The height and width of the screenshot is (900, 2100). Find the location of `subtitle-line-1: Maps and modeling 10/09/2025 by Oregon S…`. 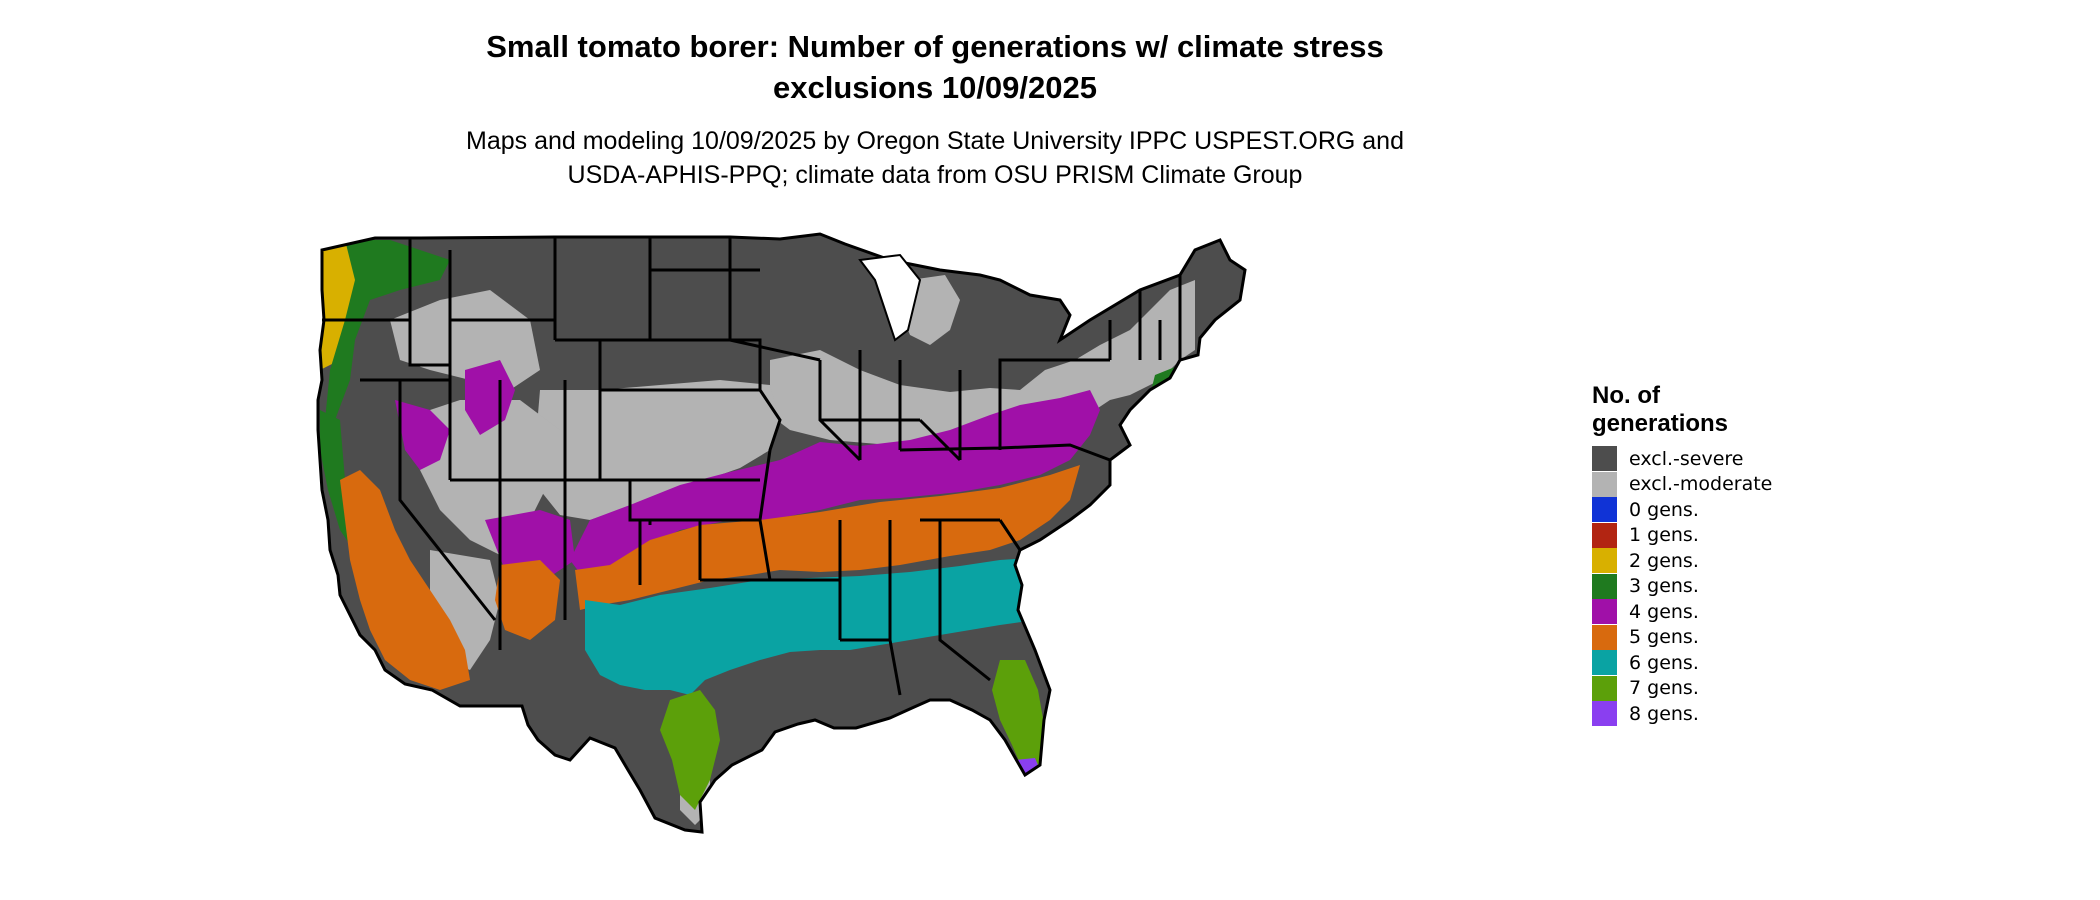

subtitle-line-1: Maps and modeling 10/09/2025 by Oregon S… is located at coordinates (935, 141).